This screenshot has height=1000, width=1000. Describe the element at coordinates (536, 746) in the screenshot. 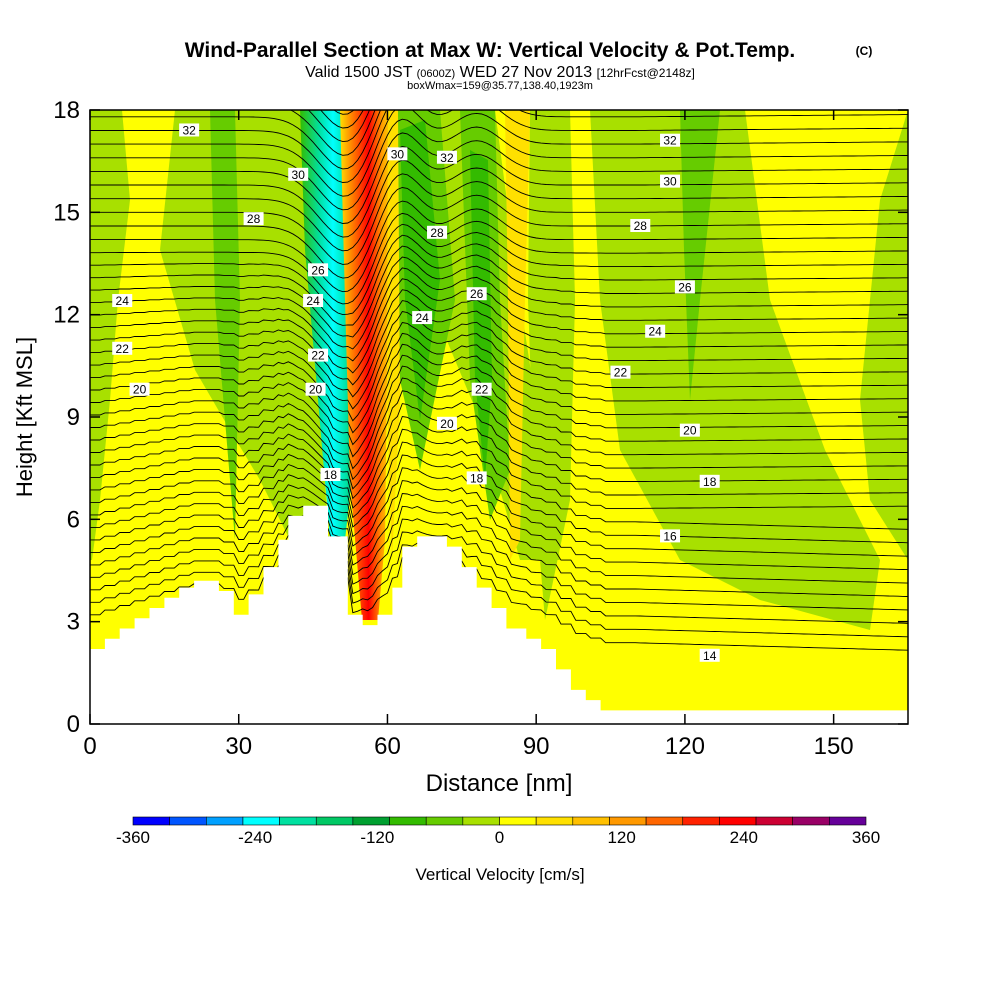

I see `x-tick-label: 90` at that location.